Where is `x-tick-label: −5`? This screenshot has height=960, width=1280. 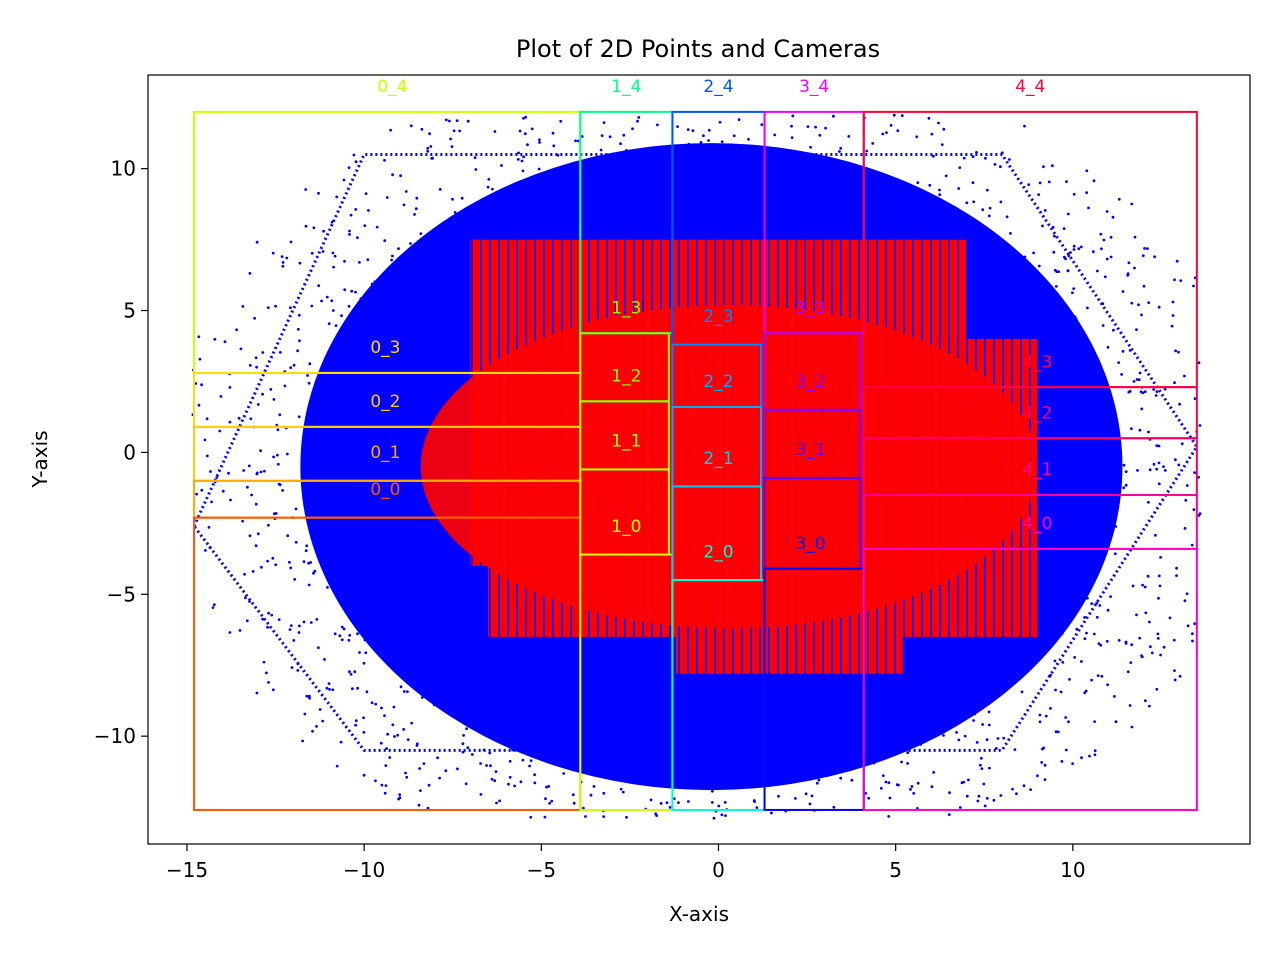 x-tick-label: −5 is located at coordinates (541, 870).